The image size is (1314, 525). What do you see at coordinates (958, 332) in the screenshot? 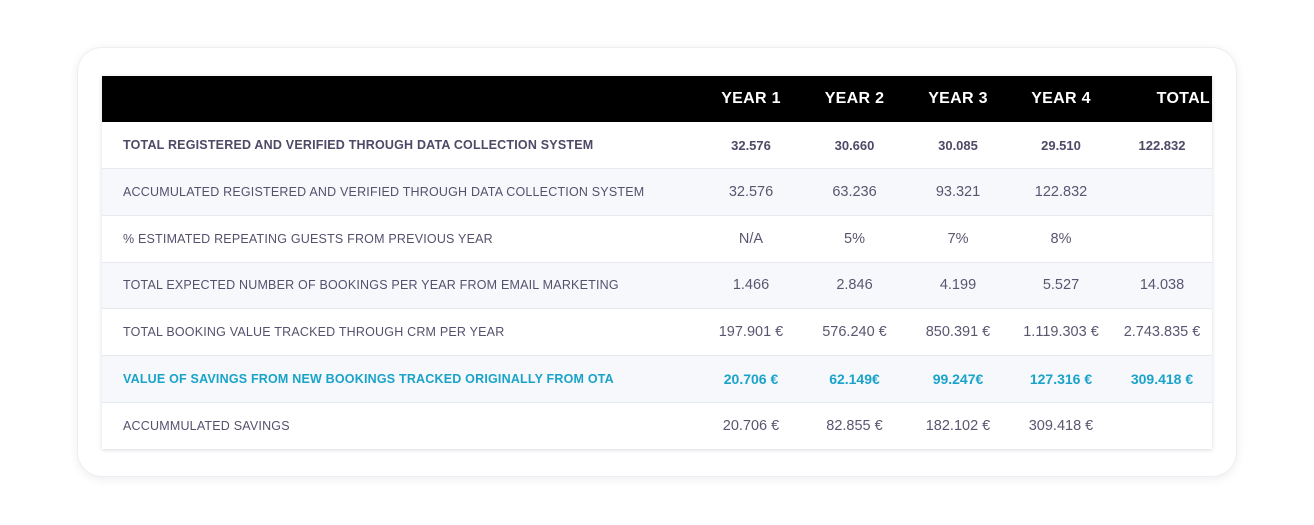
I see `cell-year-3: 850.391 €` at bounding box center [958, 332].